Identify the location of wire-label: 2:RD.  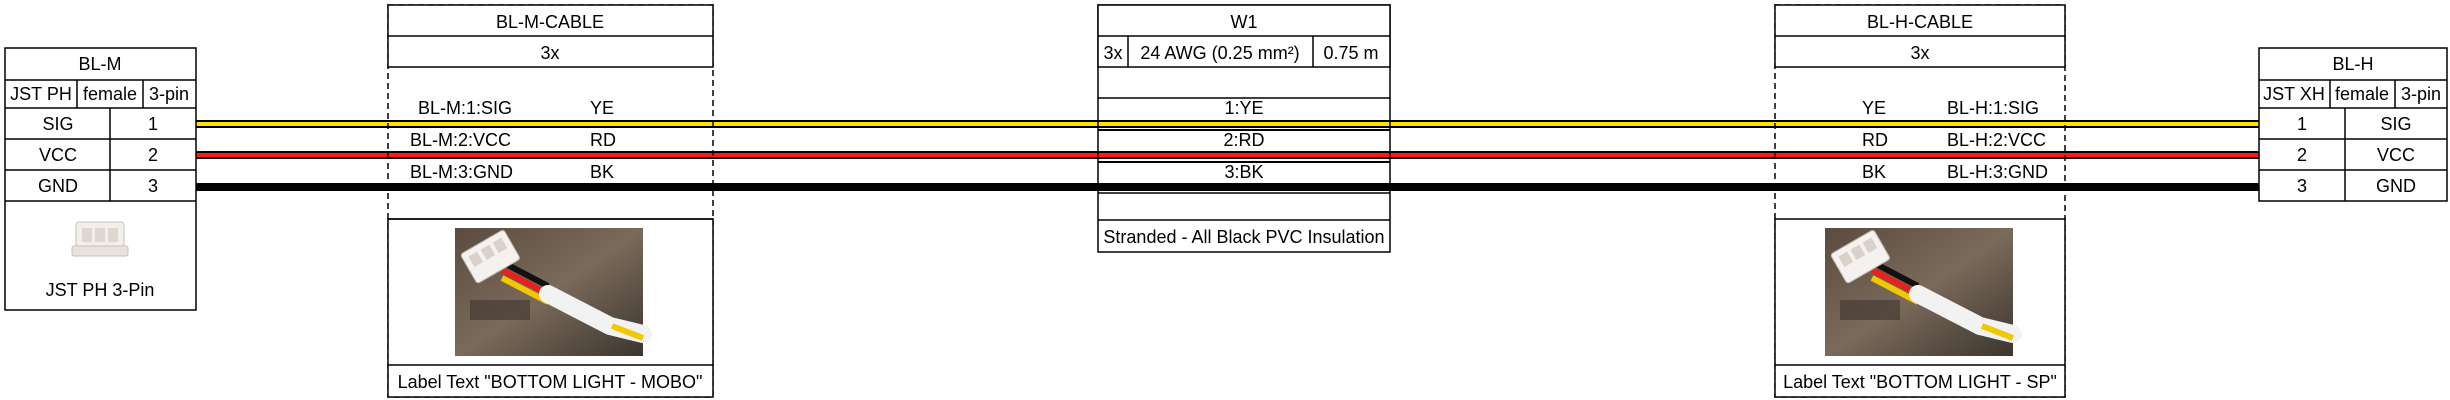
(1243, 140).